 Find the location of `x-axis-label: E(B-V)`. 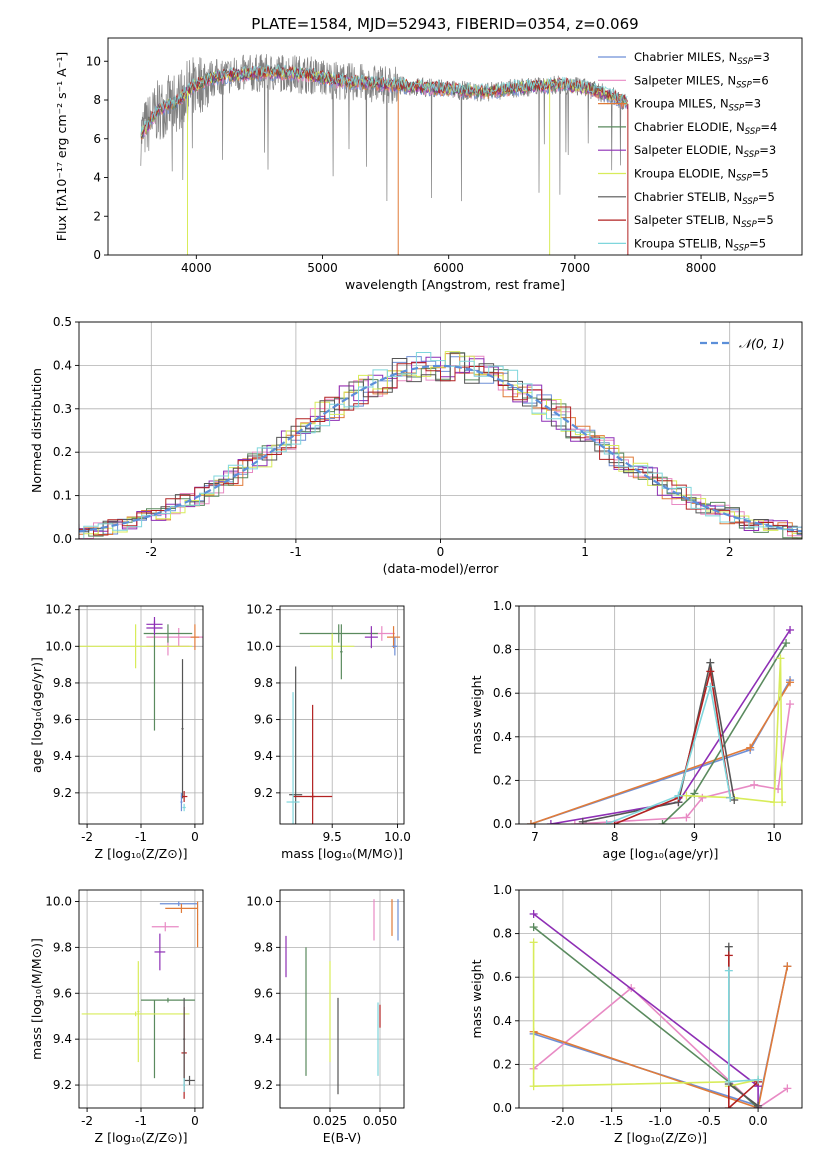

x-axis-label: E(B-V) is located at coordinates (342, 1137).